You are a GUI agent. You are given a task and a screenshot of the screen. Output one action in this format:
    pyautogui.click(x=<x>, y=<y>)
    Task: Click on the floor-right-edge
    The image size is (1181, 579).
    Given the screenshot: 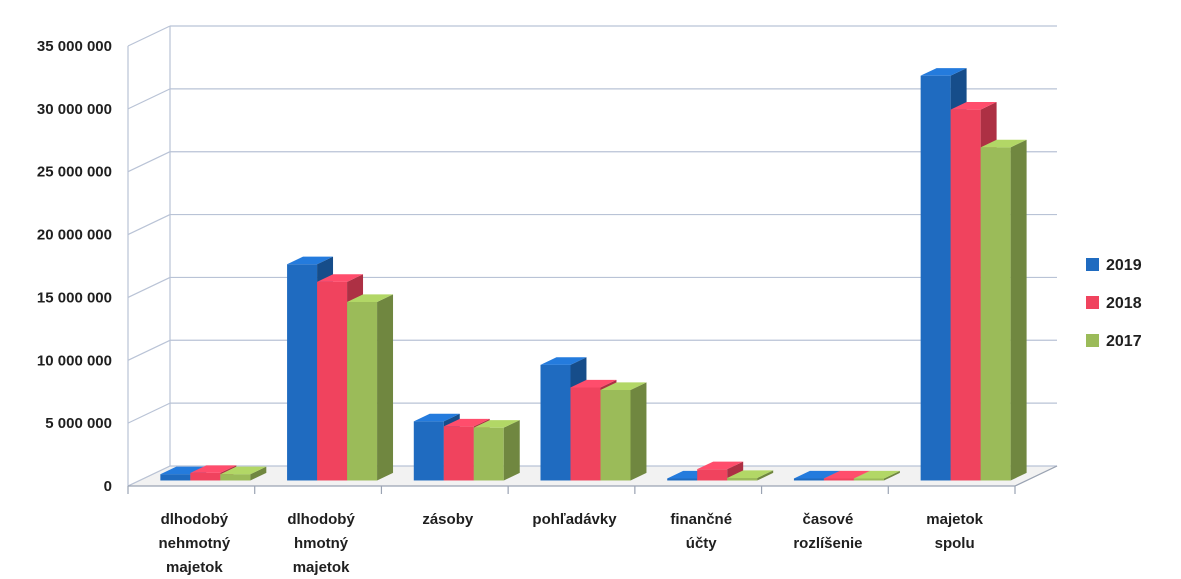 What is the action you would take?
    pyautogui.click(x=1036, y=476)
    